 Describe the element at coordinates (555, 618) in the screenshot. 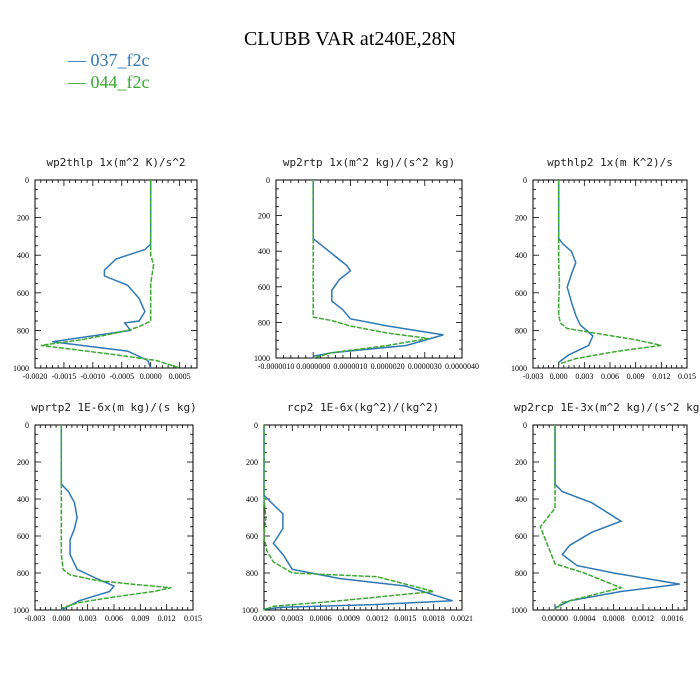

I see `x-tick-label: 0.00000` at that location.